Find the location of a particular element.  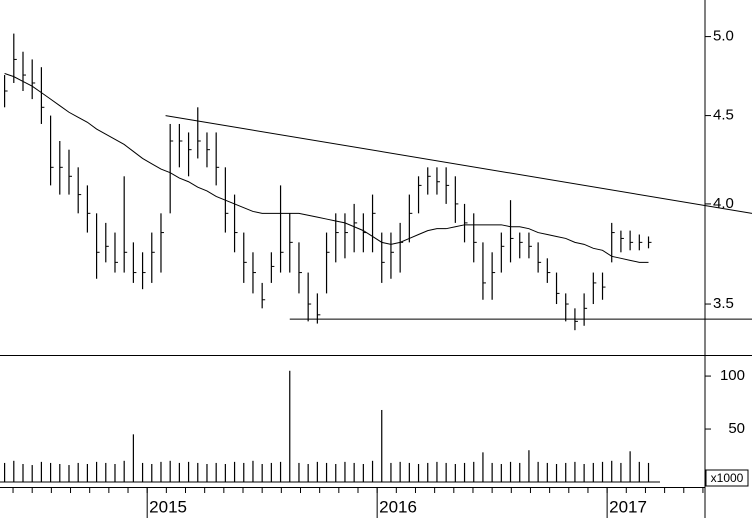

x-tick-label: 2017 is located at coordinates (628, 506).